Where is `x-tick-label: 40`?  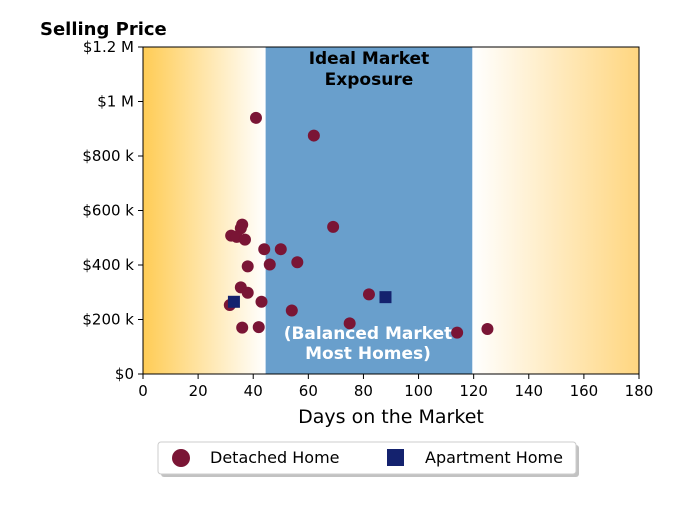
x-tick-label: 40 is located at coordinates (253, 391).